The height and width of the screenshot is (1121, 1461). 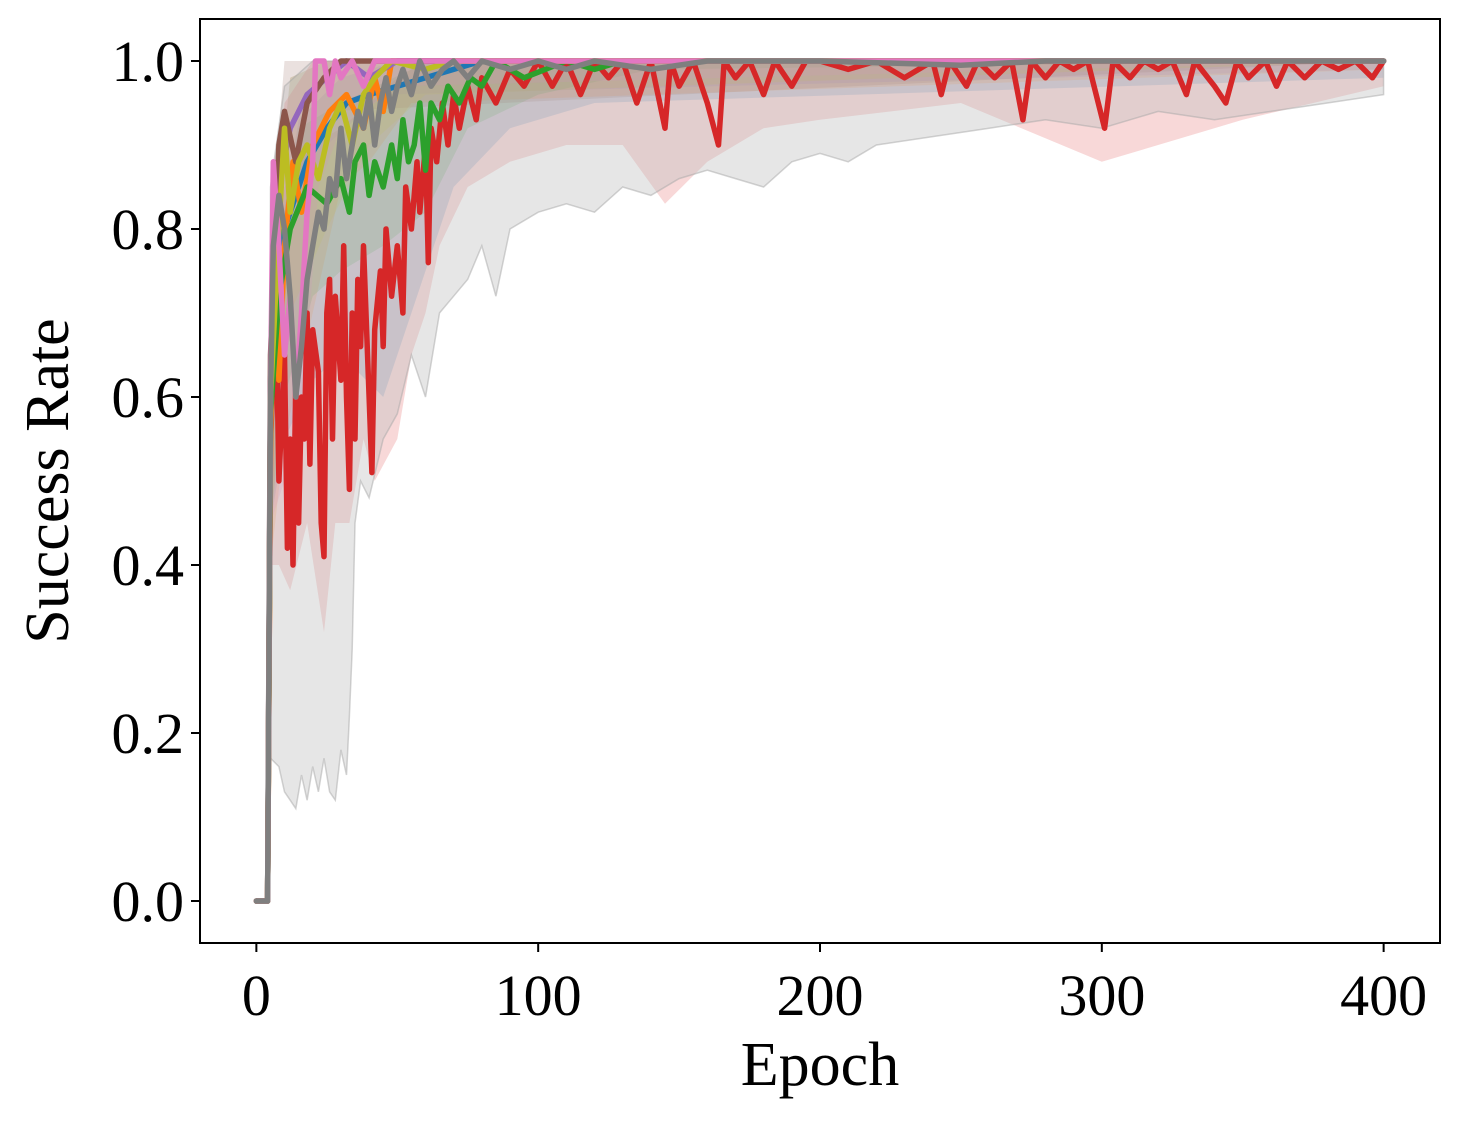 I want to click on x-tick-label: 0, so click(x=256, y=995).